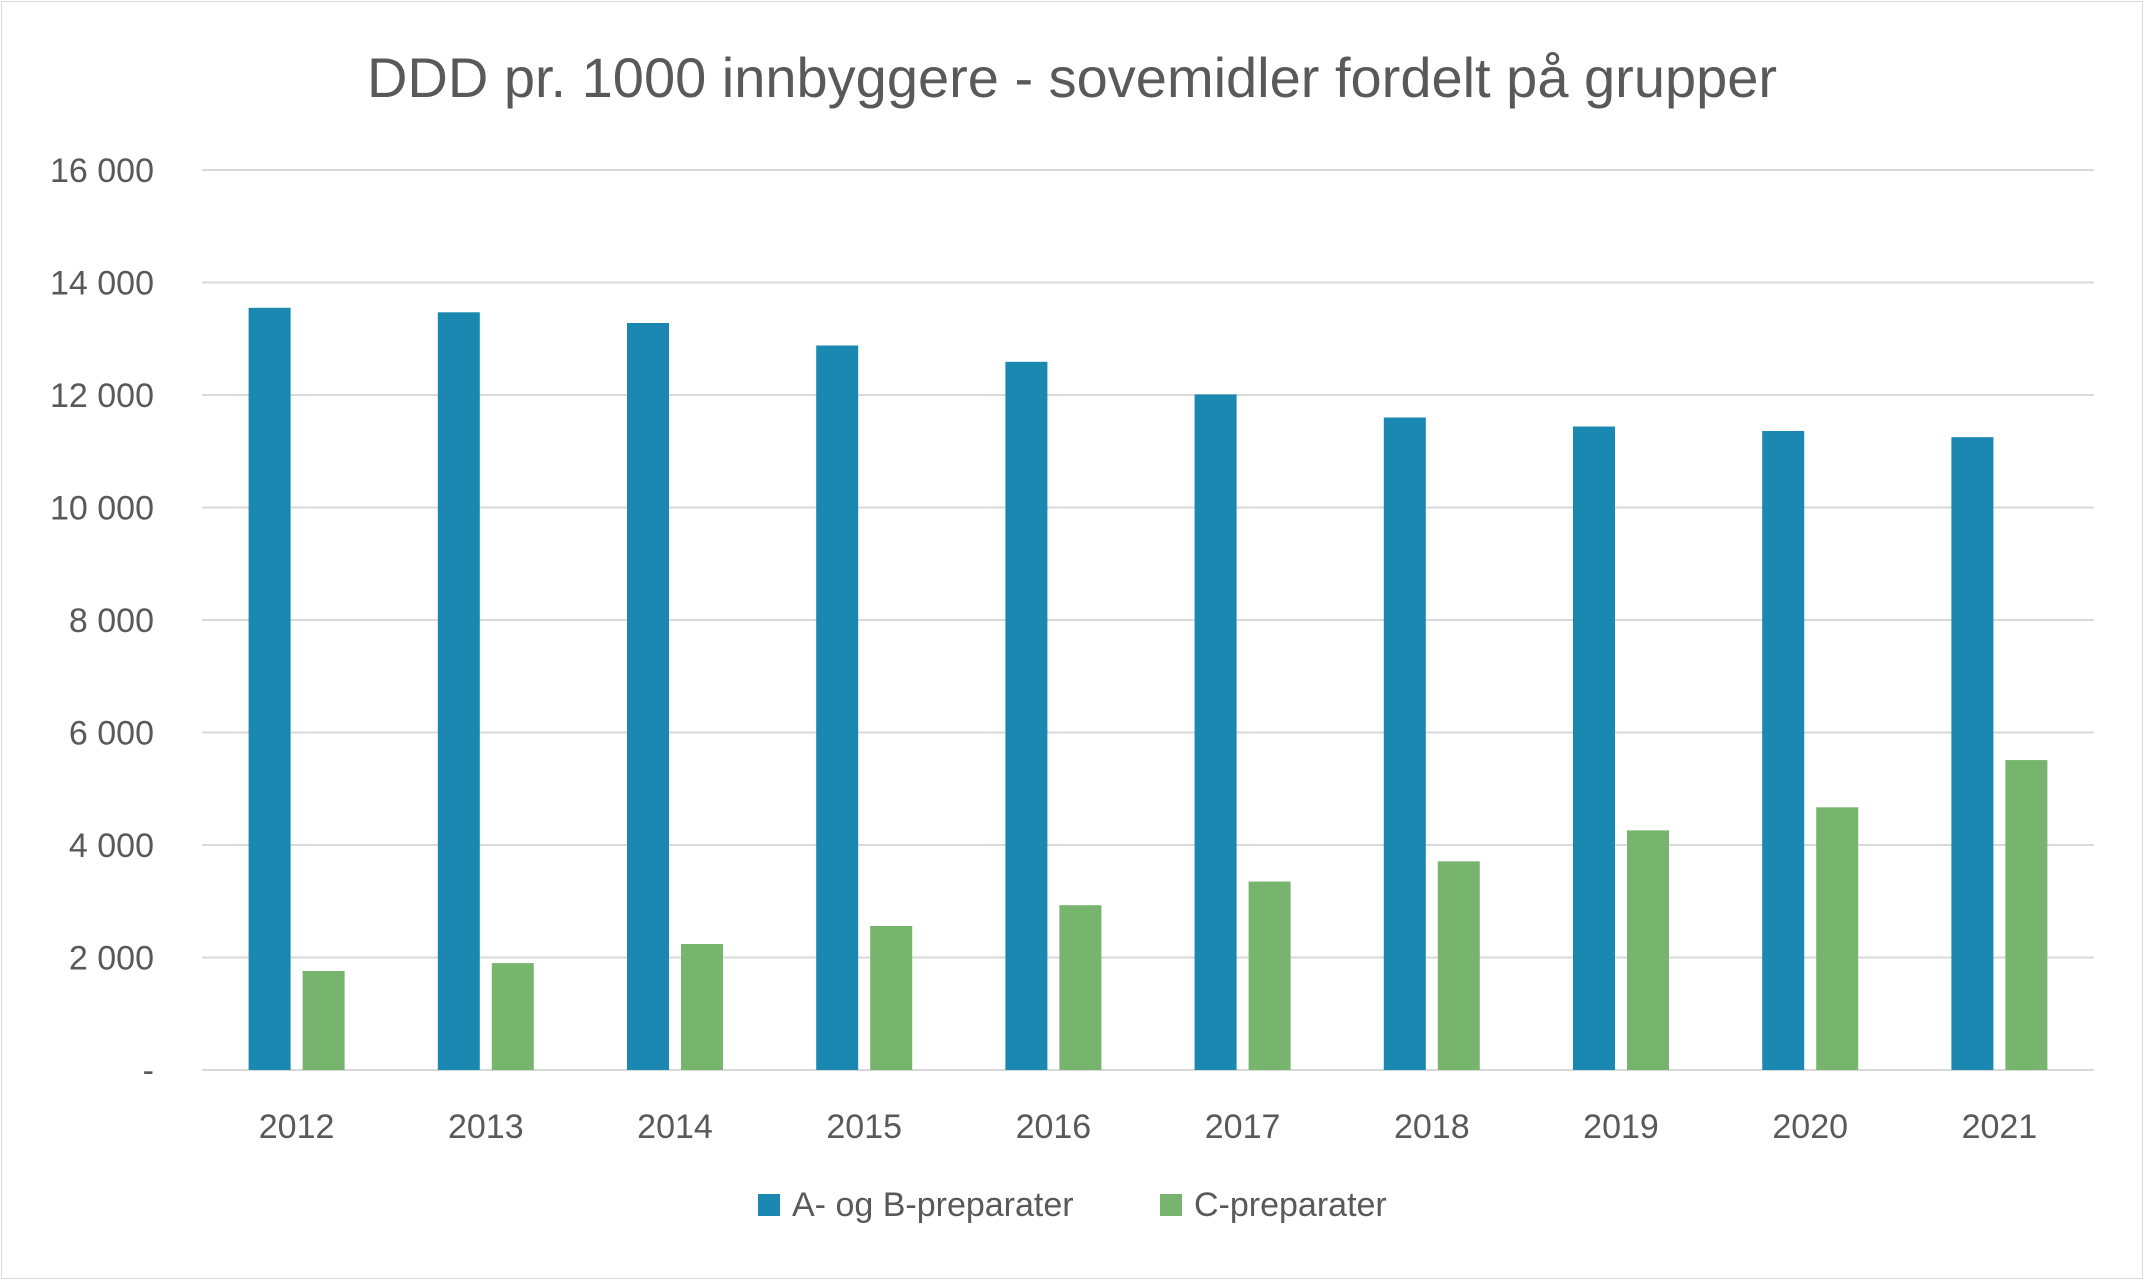 The width and height of the screenshot is (2146, 1282). Describe the element at coordinates (1026, 715) in the screenshot. I see `bar-a-b-preparater-2016` at that location.